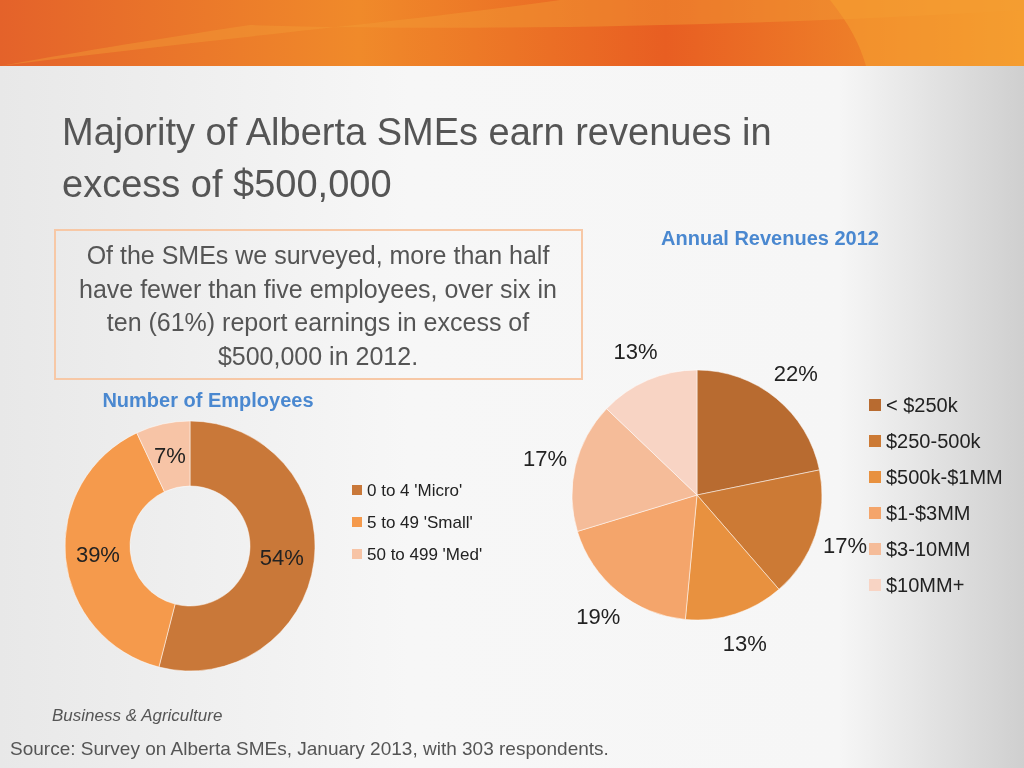 This screenshot has height=768, width=1024. Describe the element at coordinates (137, 715) in the screenshot. I see `text: Business & Agriculture` at that location.